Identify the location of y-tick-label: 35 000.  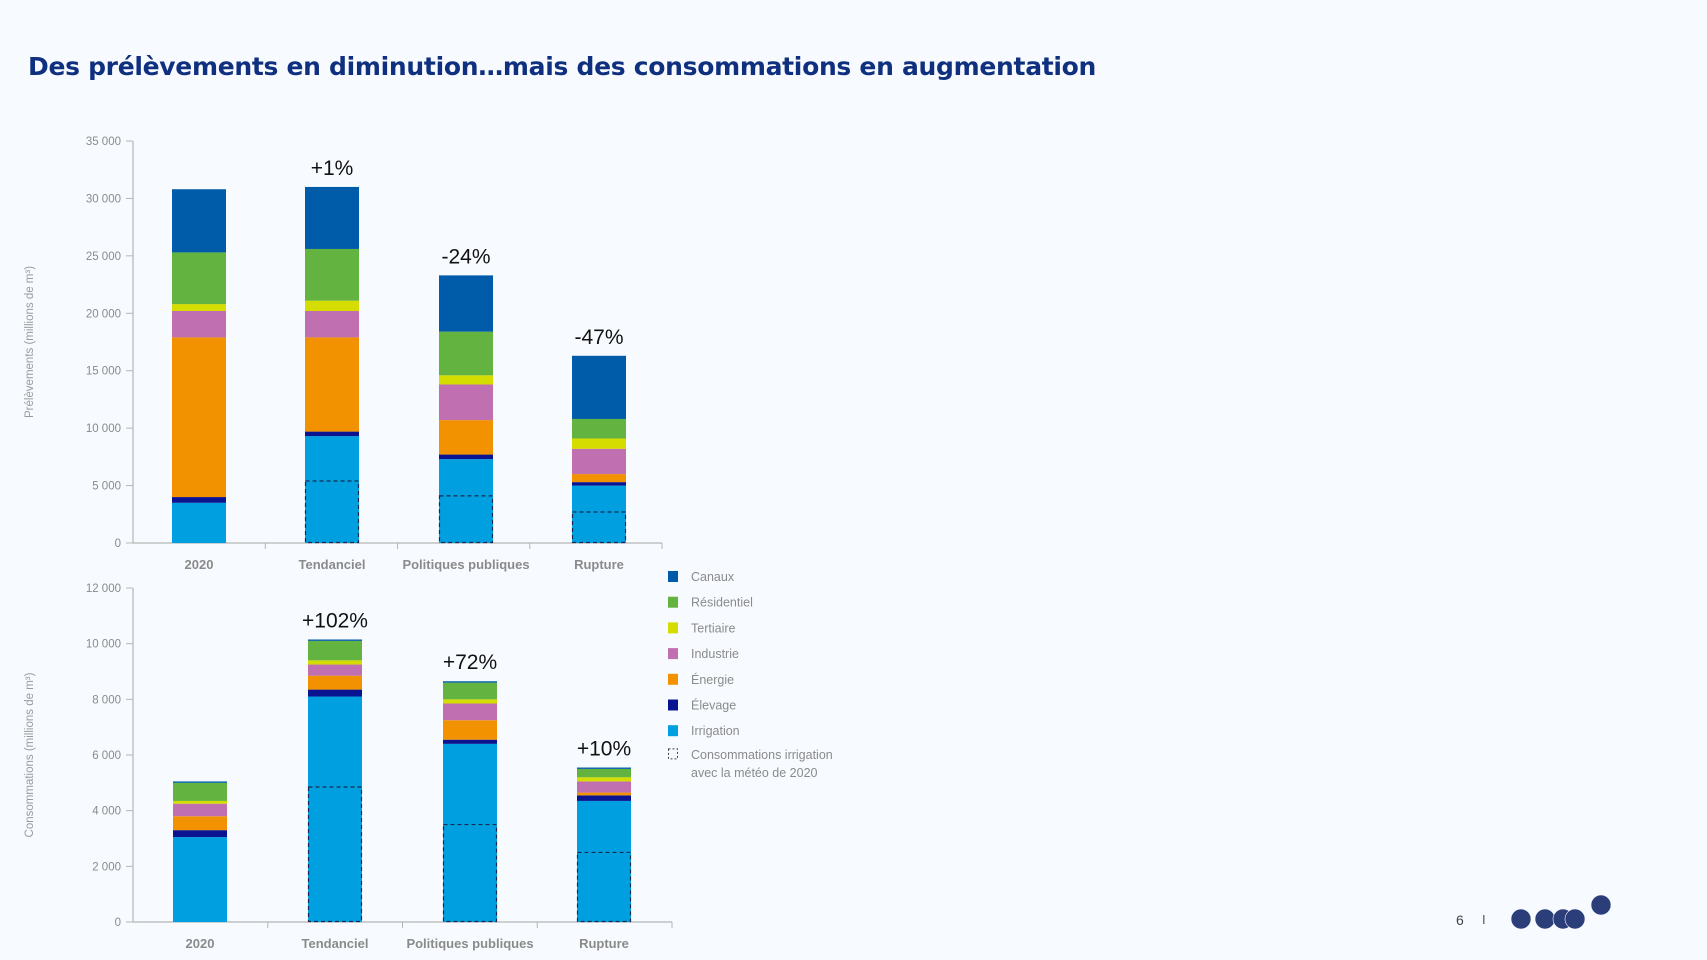
(103, 142).